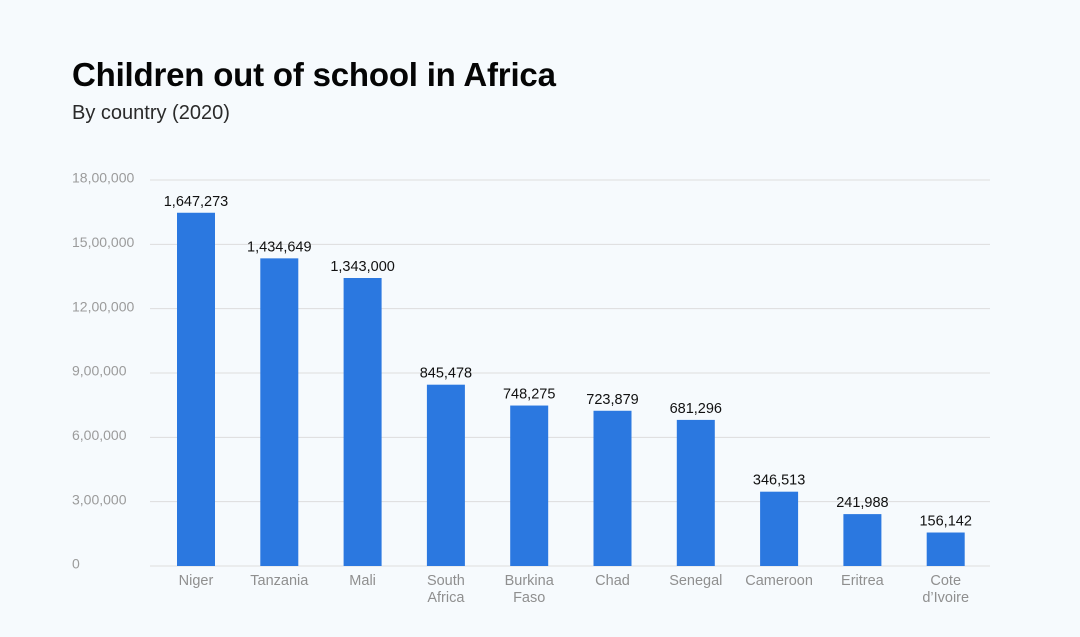 The width and height of the screenshot is (1080, 637). I want to click on category-label: Tanzania, so click(279, 581).